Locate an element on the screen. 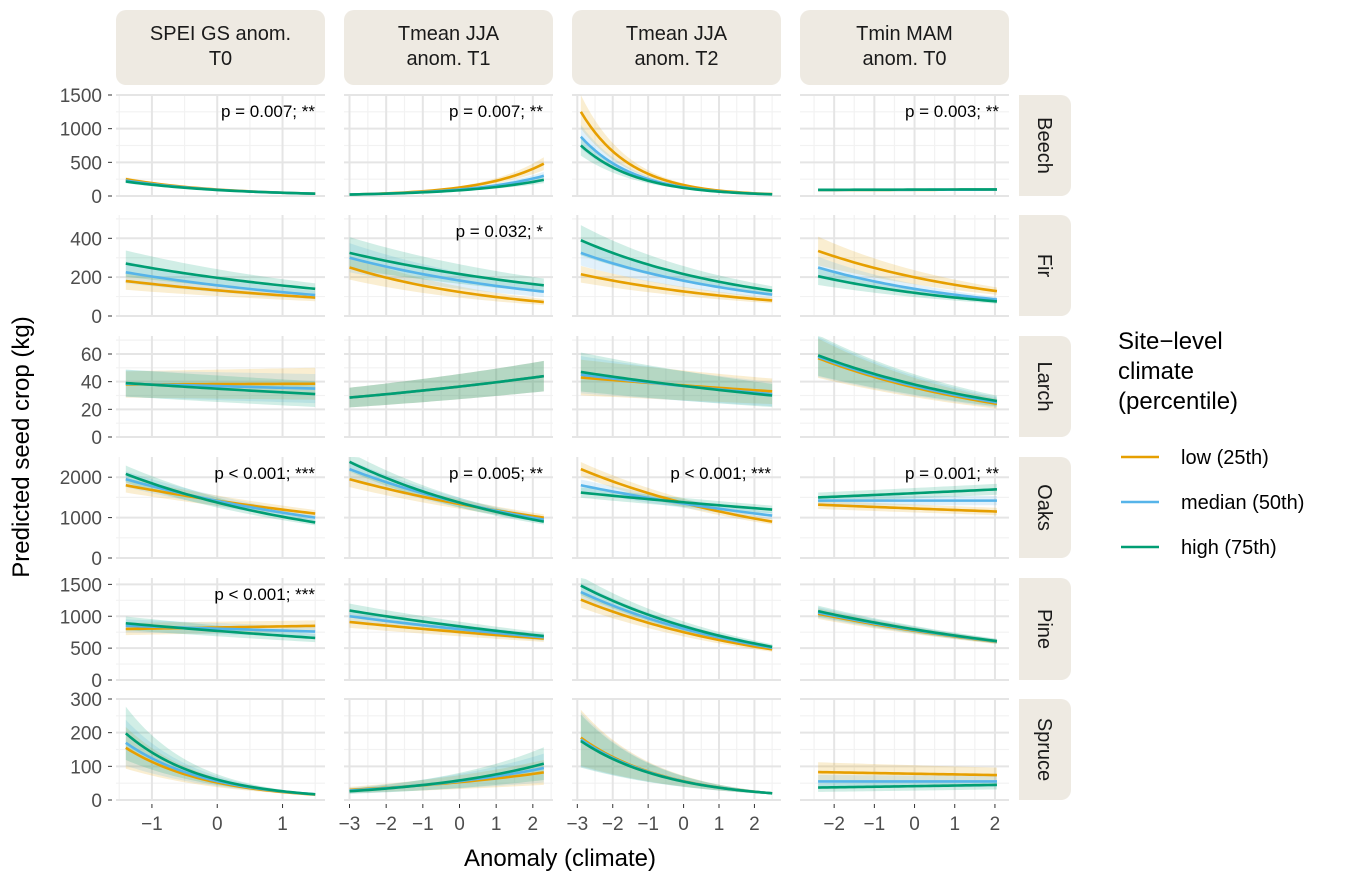 The height and width of the screenshot is (877, 1347). p-value-annotation: p = 0.032; * is located at coordinates (500, 231).